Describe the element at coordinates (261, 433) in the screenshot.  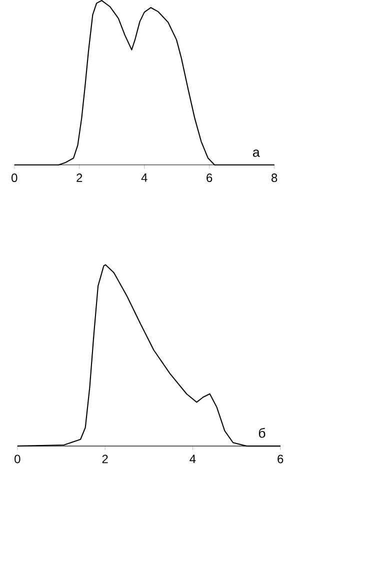
I see `annotation: б` at that location.